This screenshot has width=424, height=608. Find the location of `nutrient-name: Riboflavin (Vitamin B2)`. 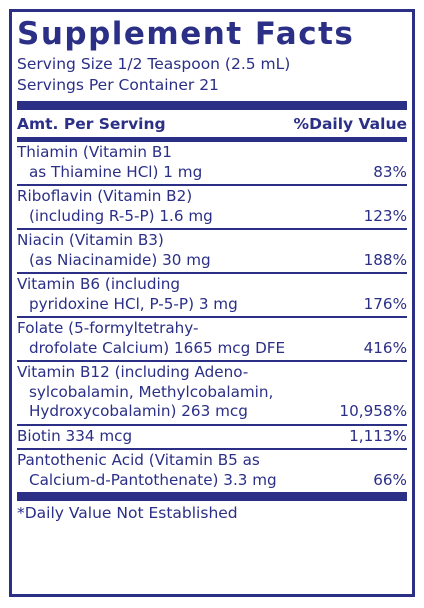

nutrient-name: Riboflavin (Vitamin B2) is located at coordinates (105, 196).